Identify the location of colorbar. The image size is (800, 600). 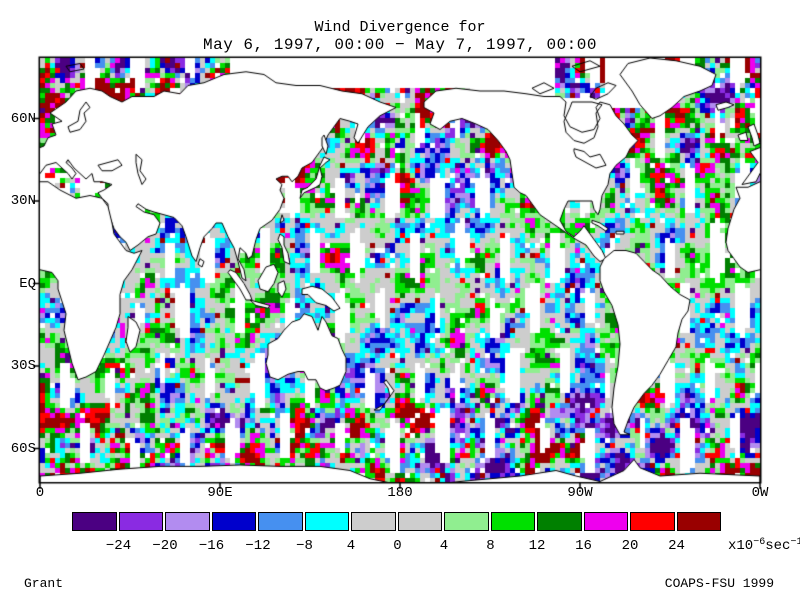
(396, 521).